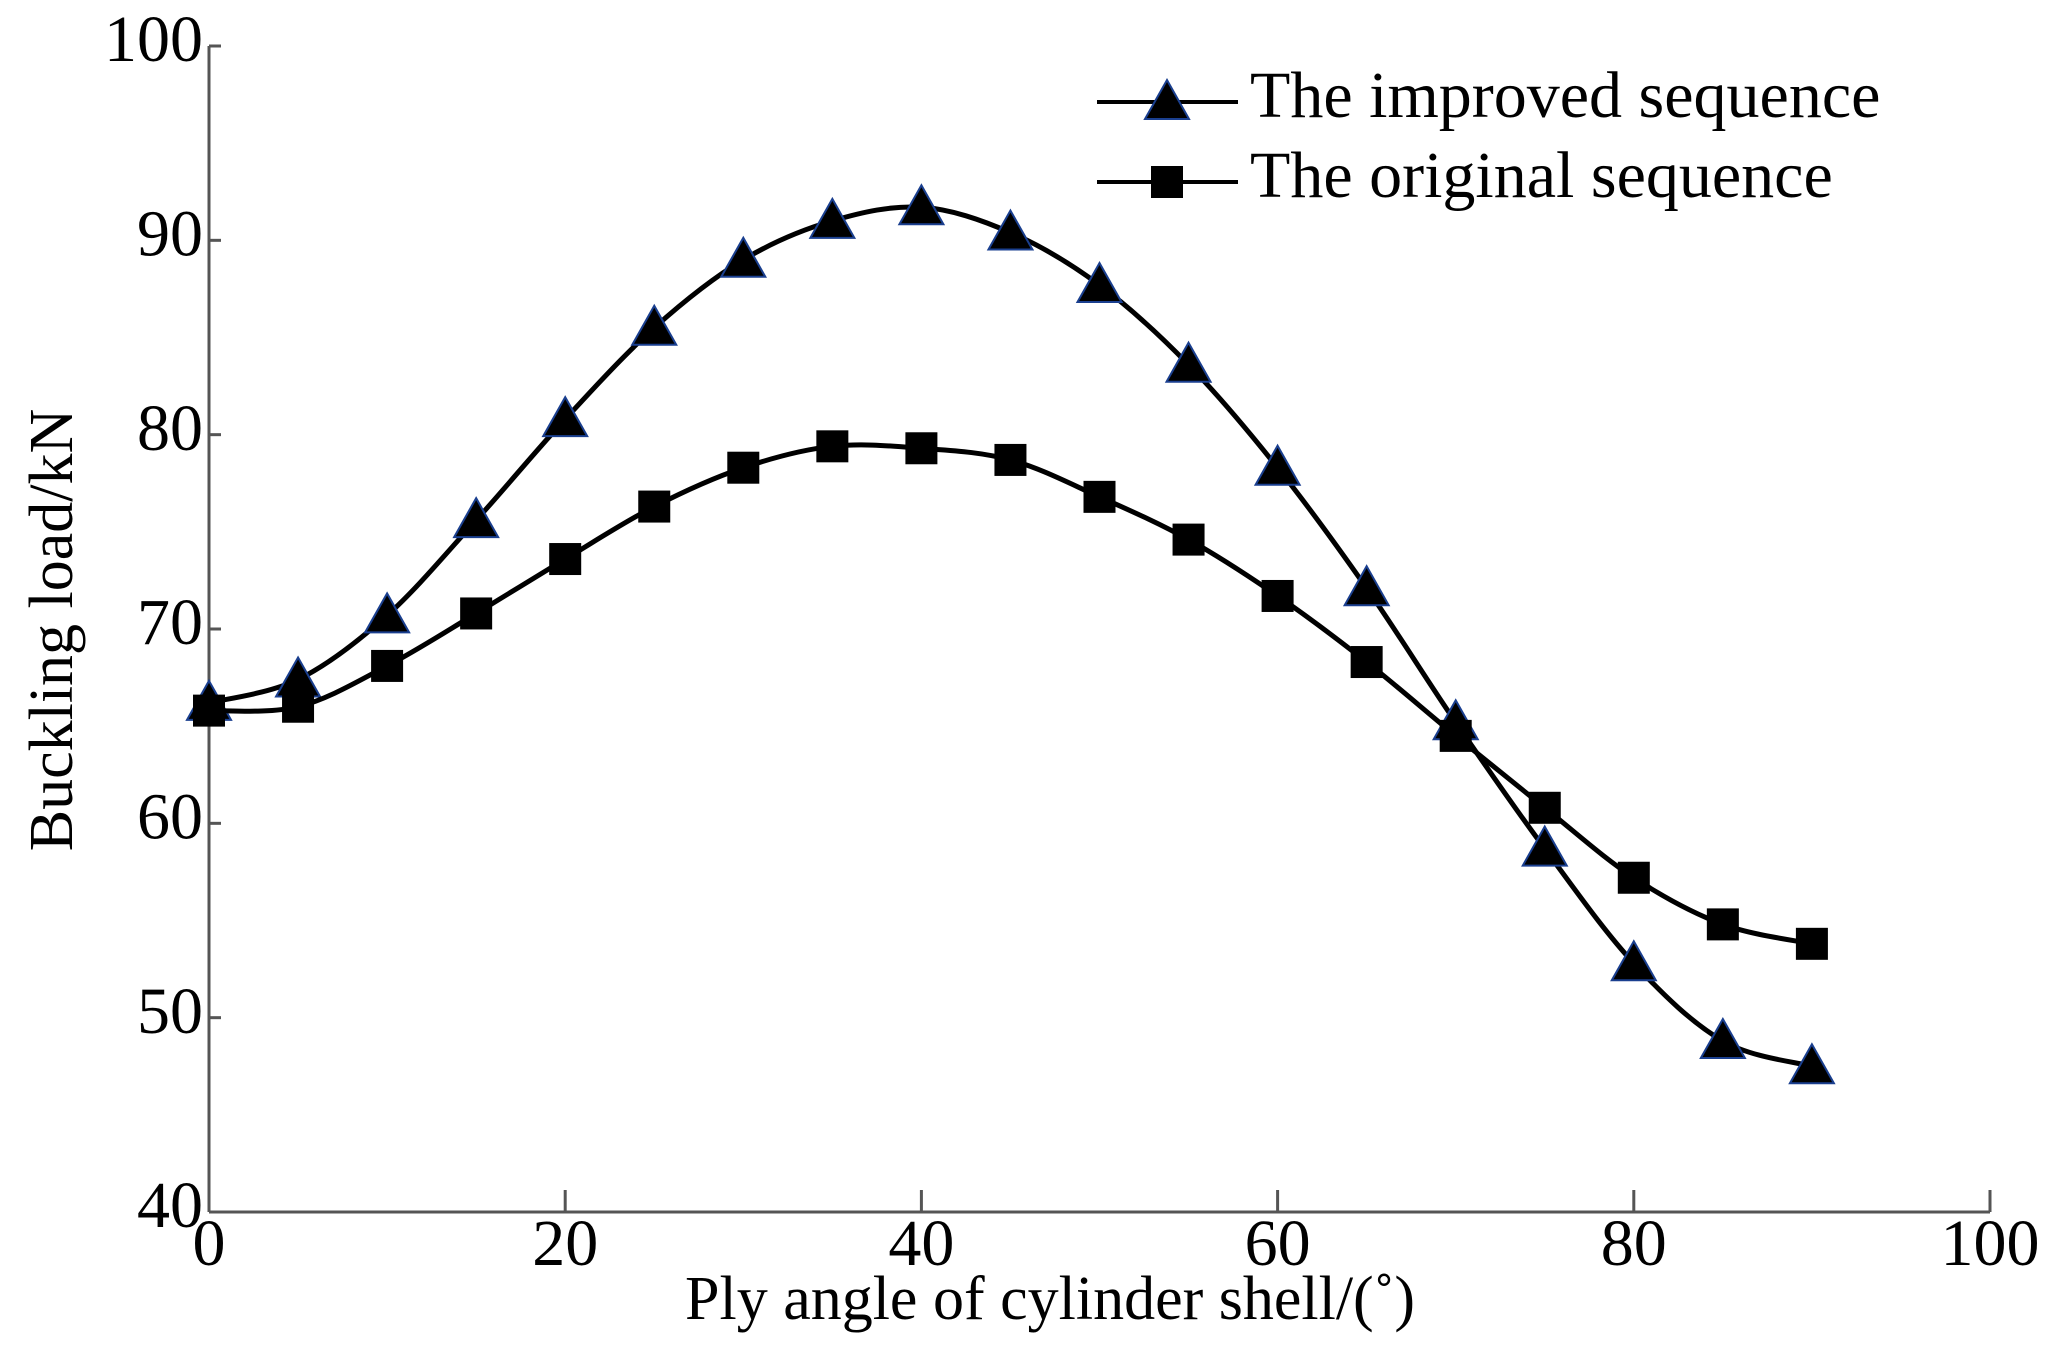  What do you see at coordinates (1541, 175) in the screenshot?
I see `legend-label: The original sequence` at bounding box center [1541, 175].